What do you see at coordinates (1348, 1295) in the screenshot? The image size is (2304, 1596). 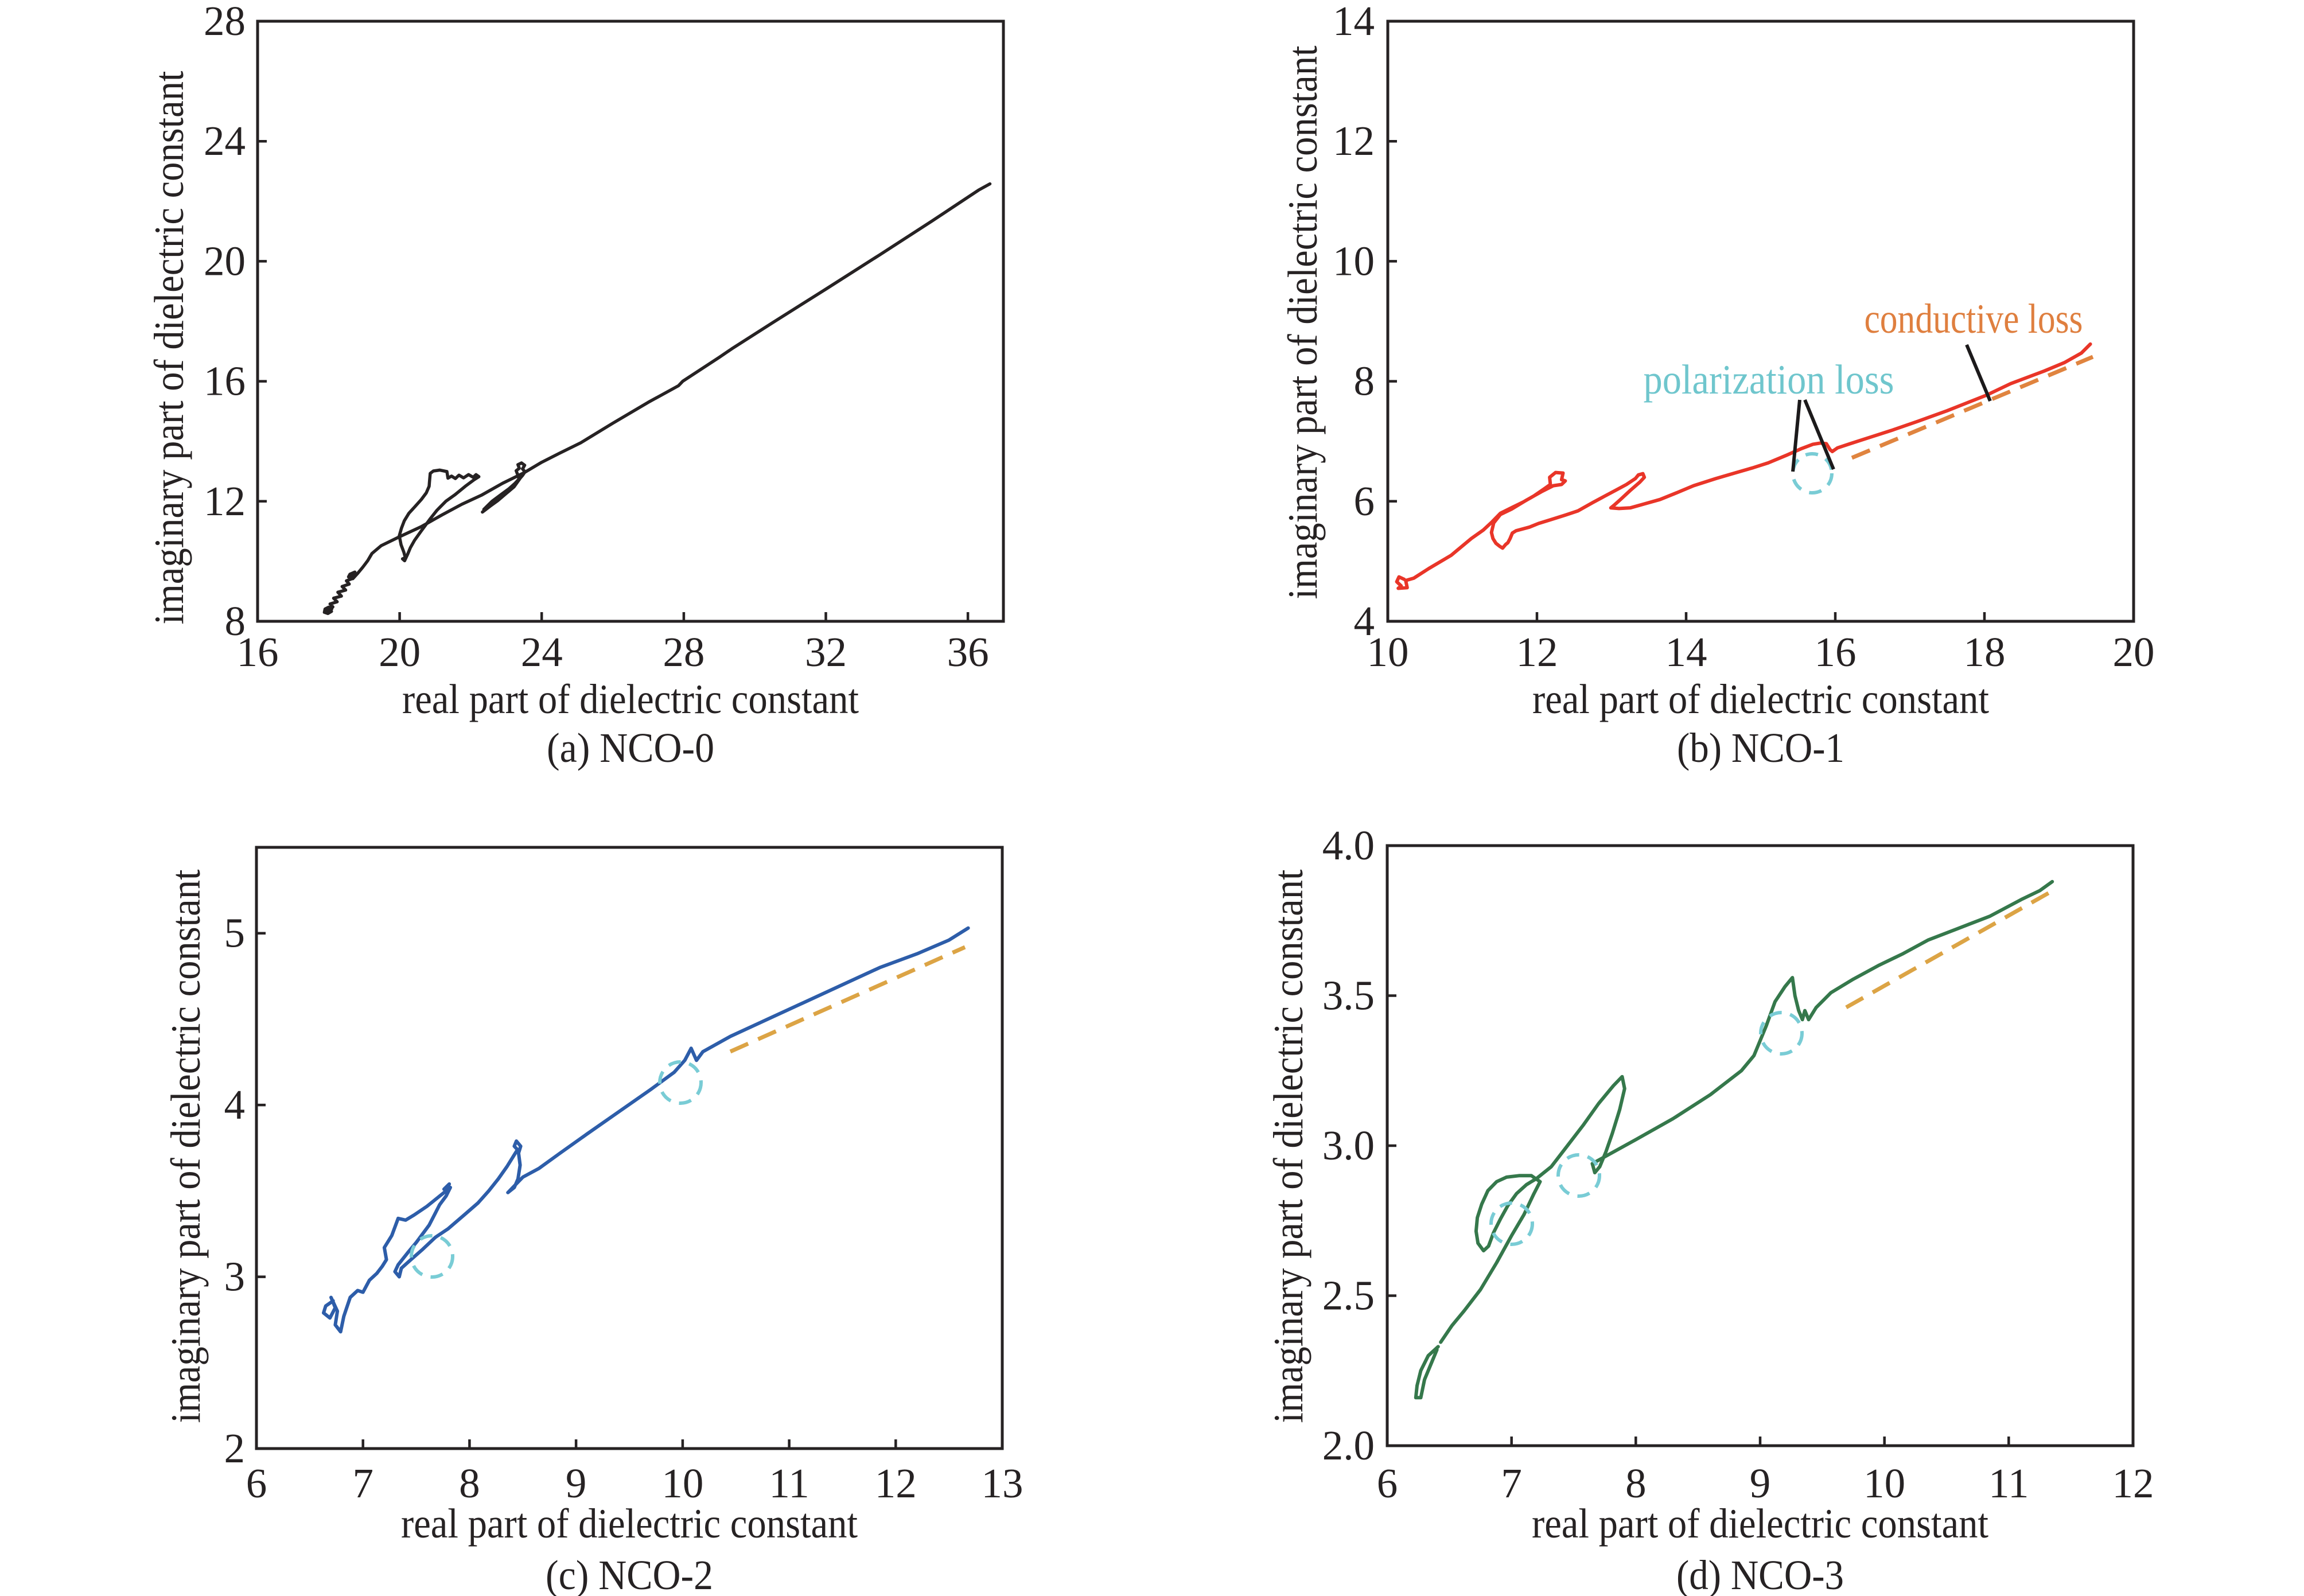 I see `svg-text: 2.5` at bounding box center [1348, 1295].